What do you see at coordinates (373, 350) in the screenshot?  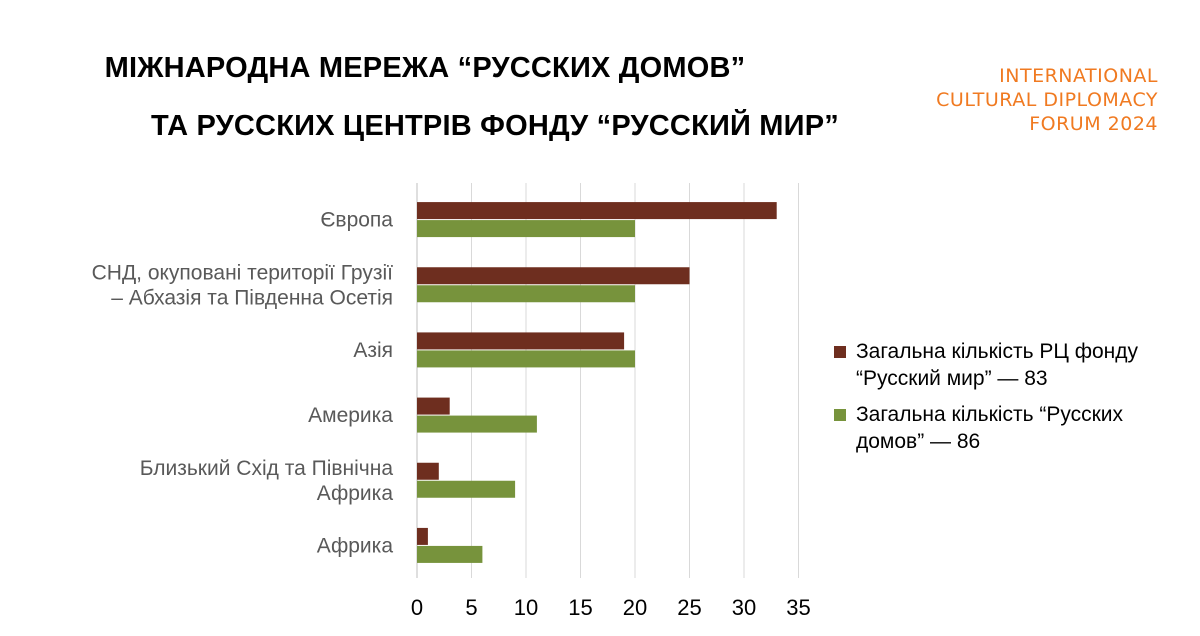 I see `category-label: Азія` at bounding box center [373, 350].